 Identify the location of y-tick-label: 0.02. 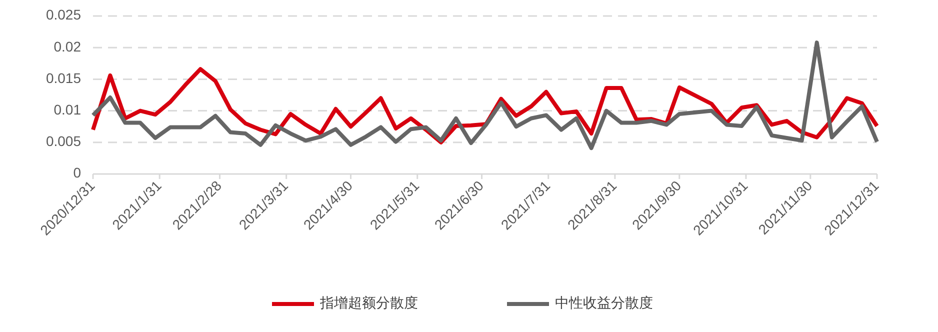
(68, 46).